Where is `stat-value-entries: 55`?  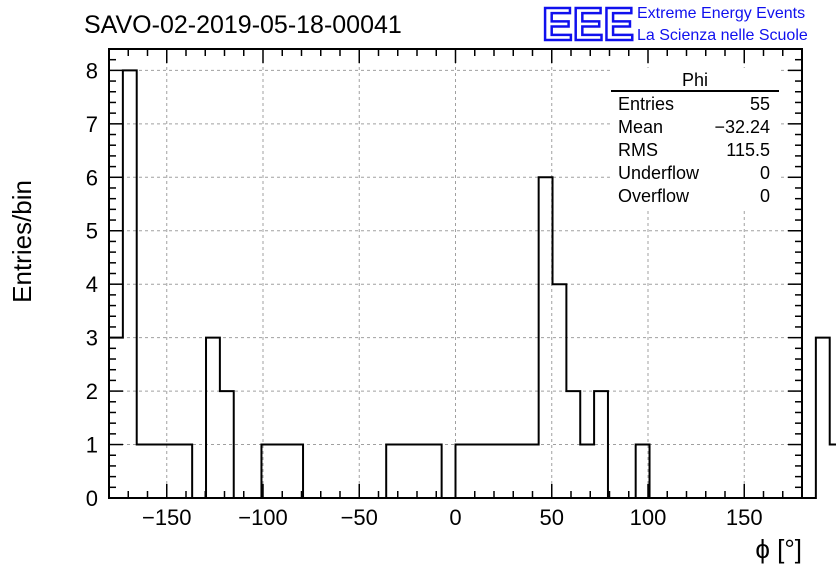 stat-value-entries: 55 is located at coordinates (760, 104).